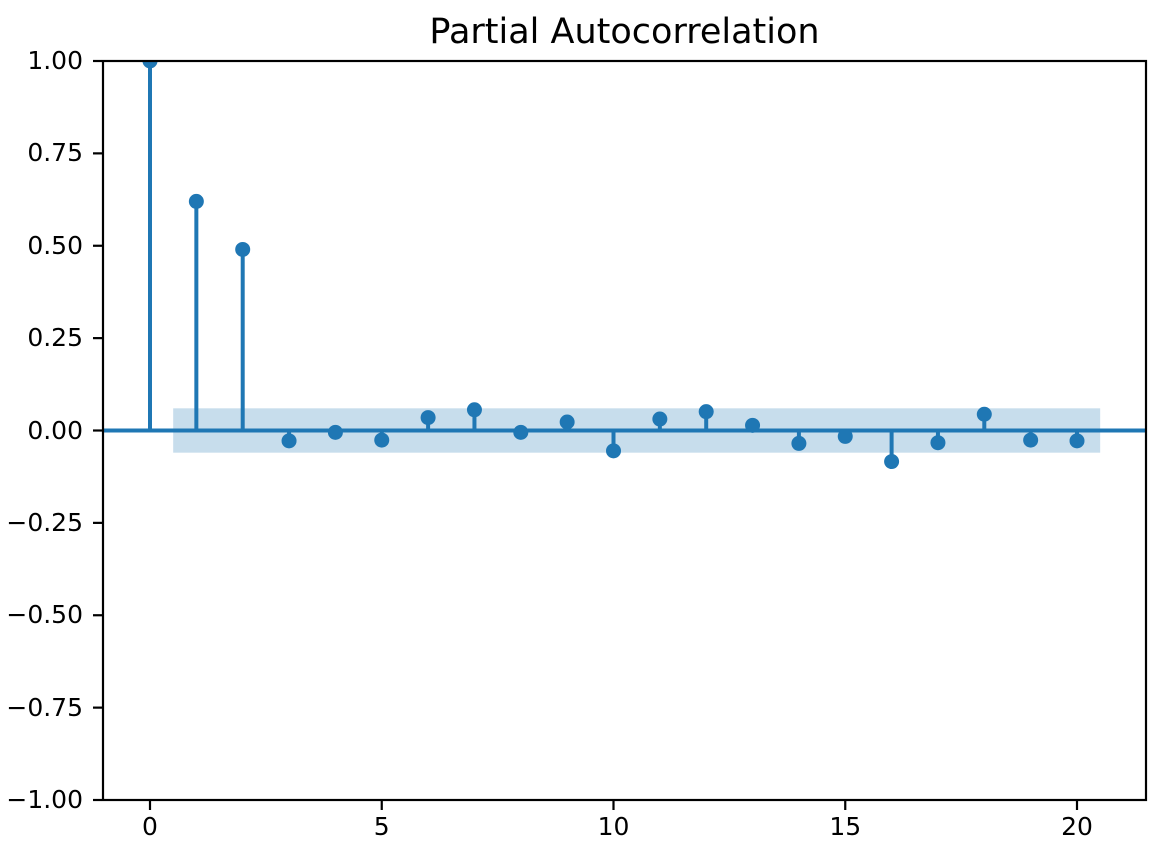  What do you see at coordinates (55, 153) in the screenshot?
I see `y-axis-tick-label: 0.75` at bounding box center [55, 153].